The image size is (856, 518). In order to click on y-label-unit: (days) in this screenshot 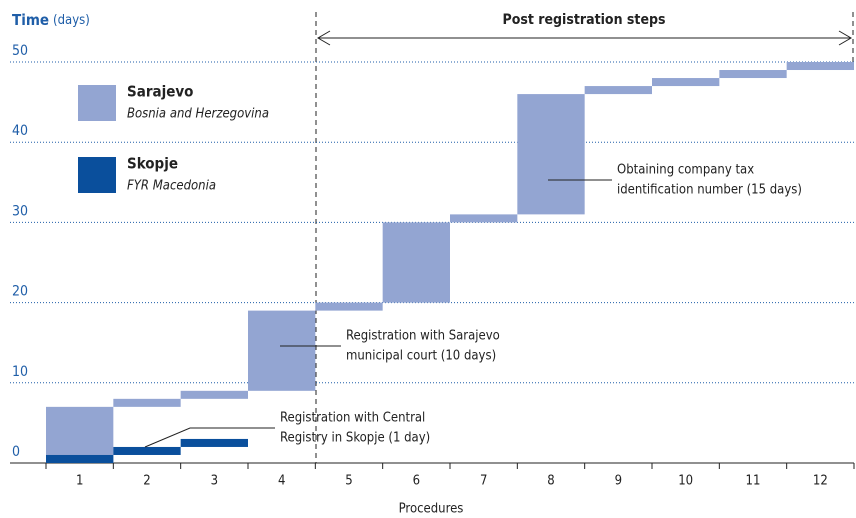, I will do `click(71, 20)`.